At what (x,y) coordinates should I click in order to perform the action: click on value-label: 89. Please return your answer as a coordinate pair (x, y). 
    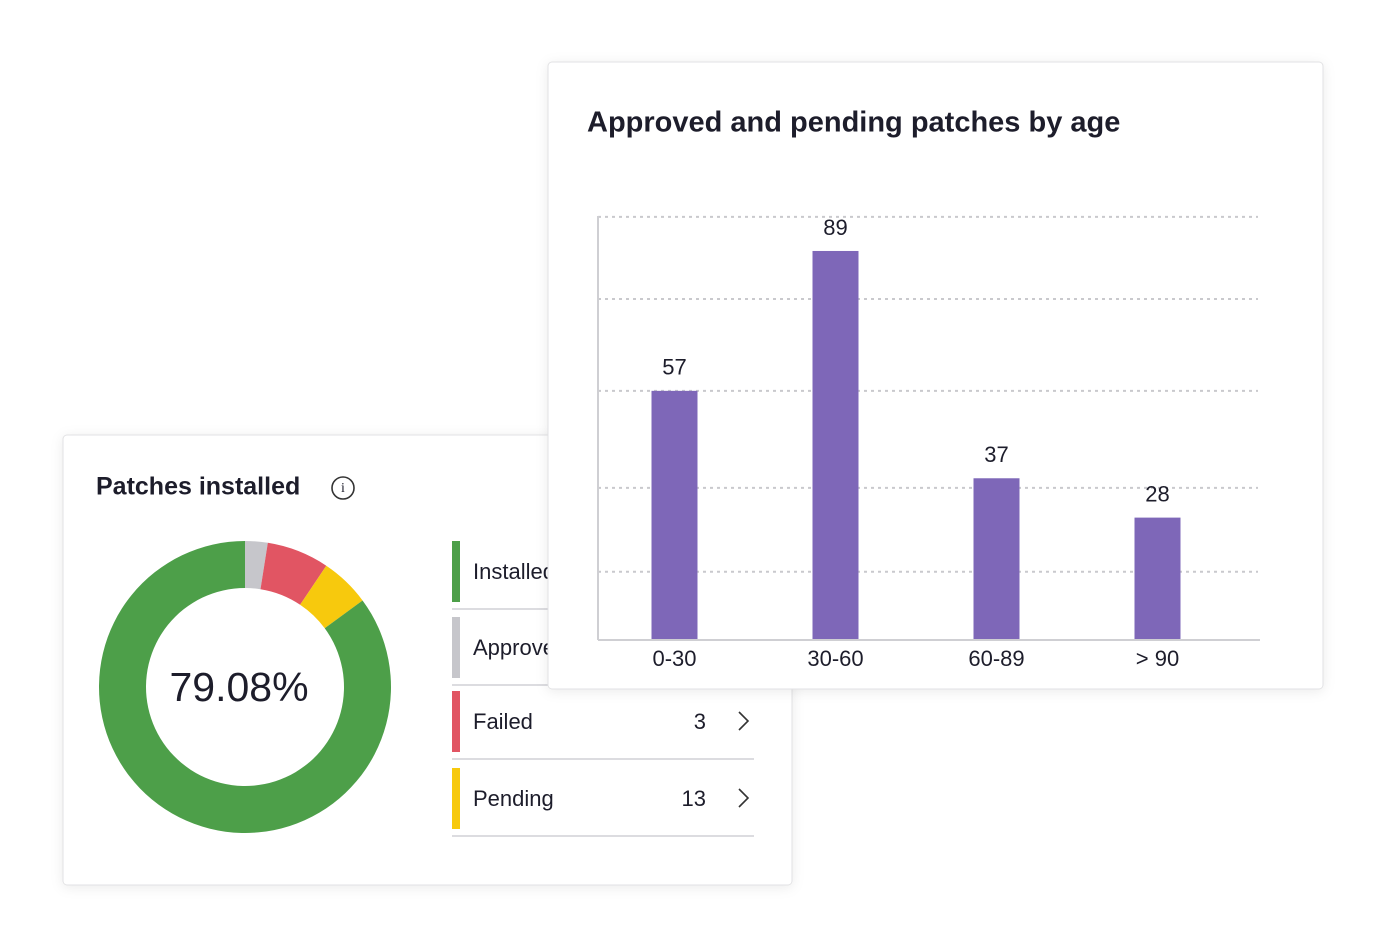
    Looking at the image, I should click on (835, 227).